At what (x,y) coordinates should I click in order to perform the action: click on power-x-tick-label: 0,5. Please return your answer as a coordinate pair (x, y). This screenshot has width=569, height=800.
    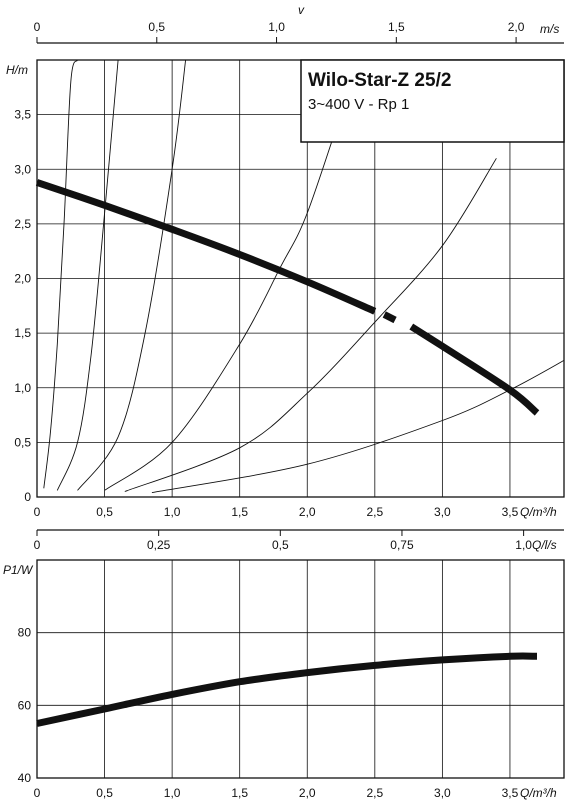
    Looking at the image, I should click on (104, 793).